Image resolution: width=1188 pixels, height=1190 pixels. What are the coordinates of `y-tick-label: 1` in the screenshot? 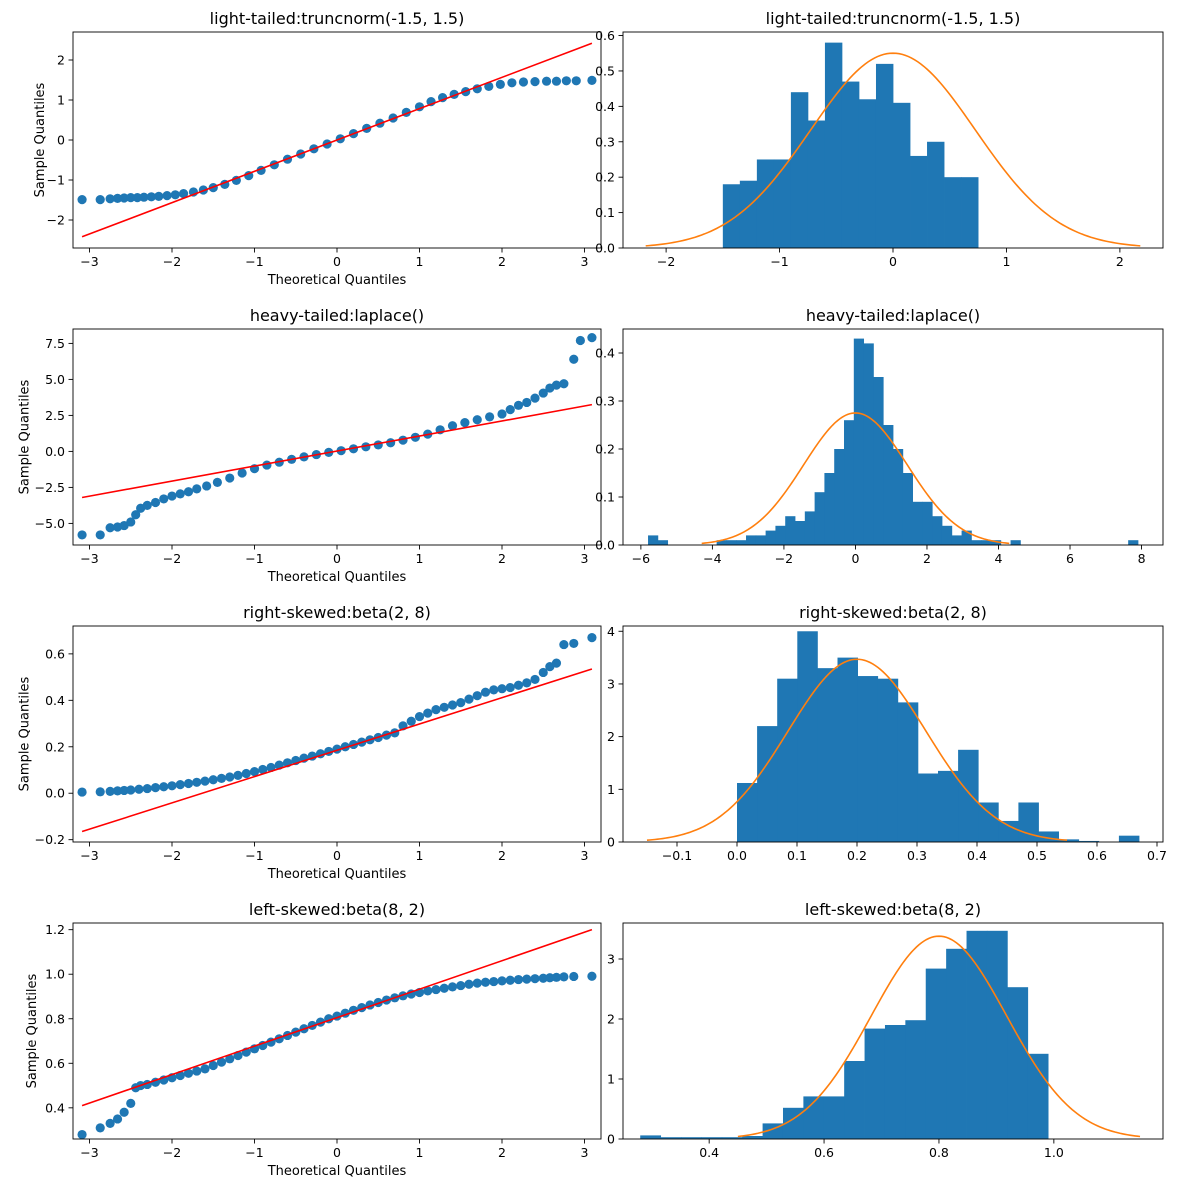 It's located at (61, 100).